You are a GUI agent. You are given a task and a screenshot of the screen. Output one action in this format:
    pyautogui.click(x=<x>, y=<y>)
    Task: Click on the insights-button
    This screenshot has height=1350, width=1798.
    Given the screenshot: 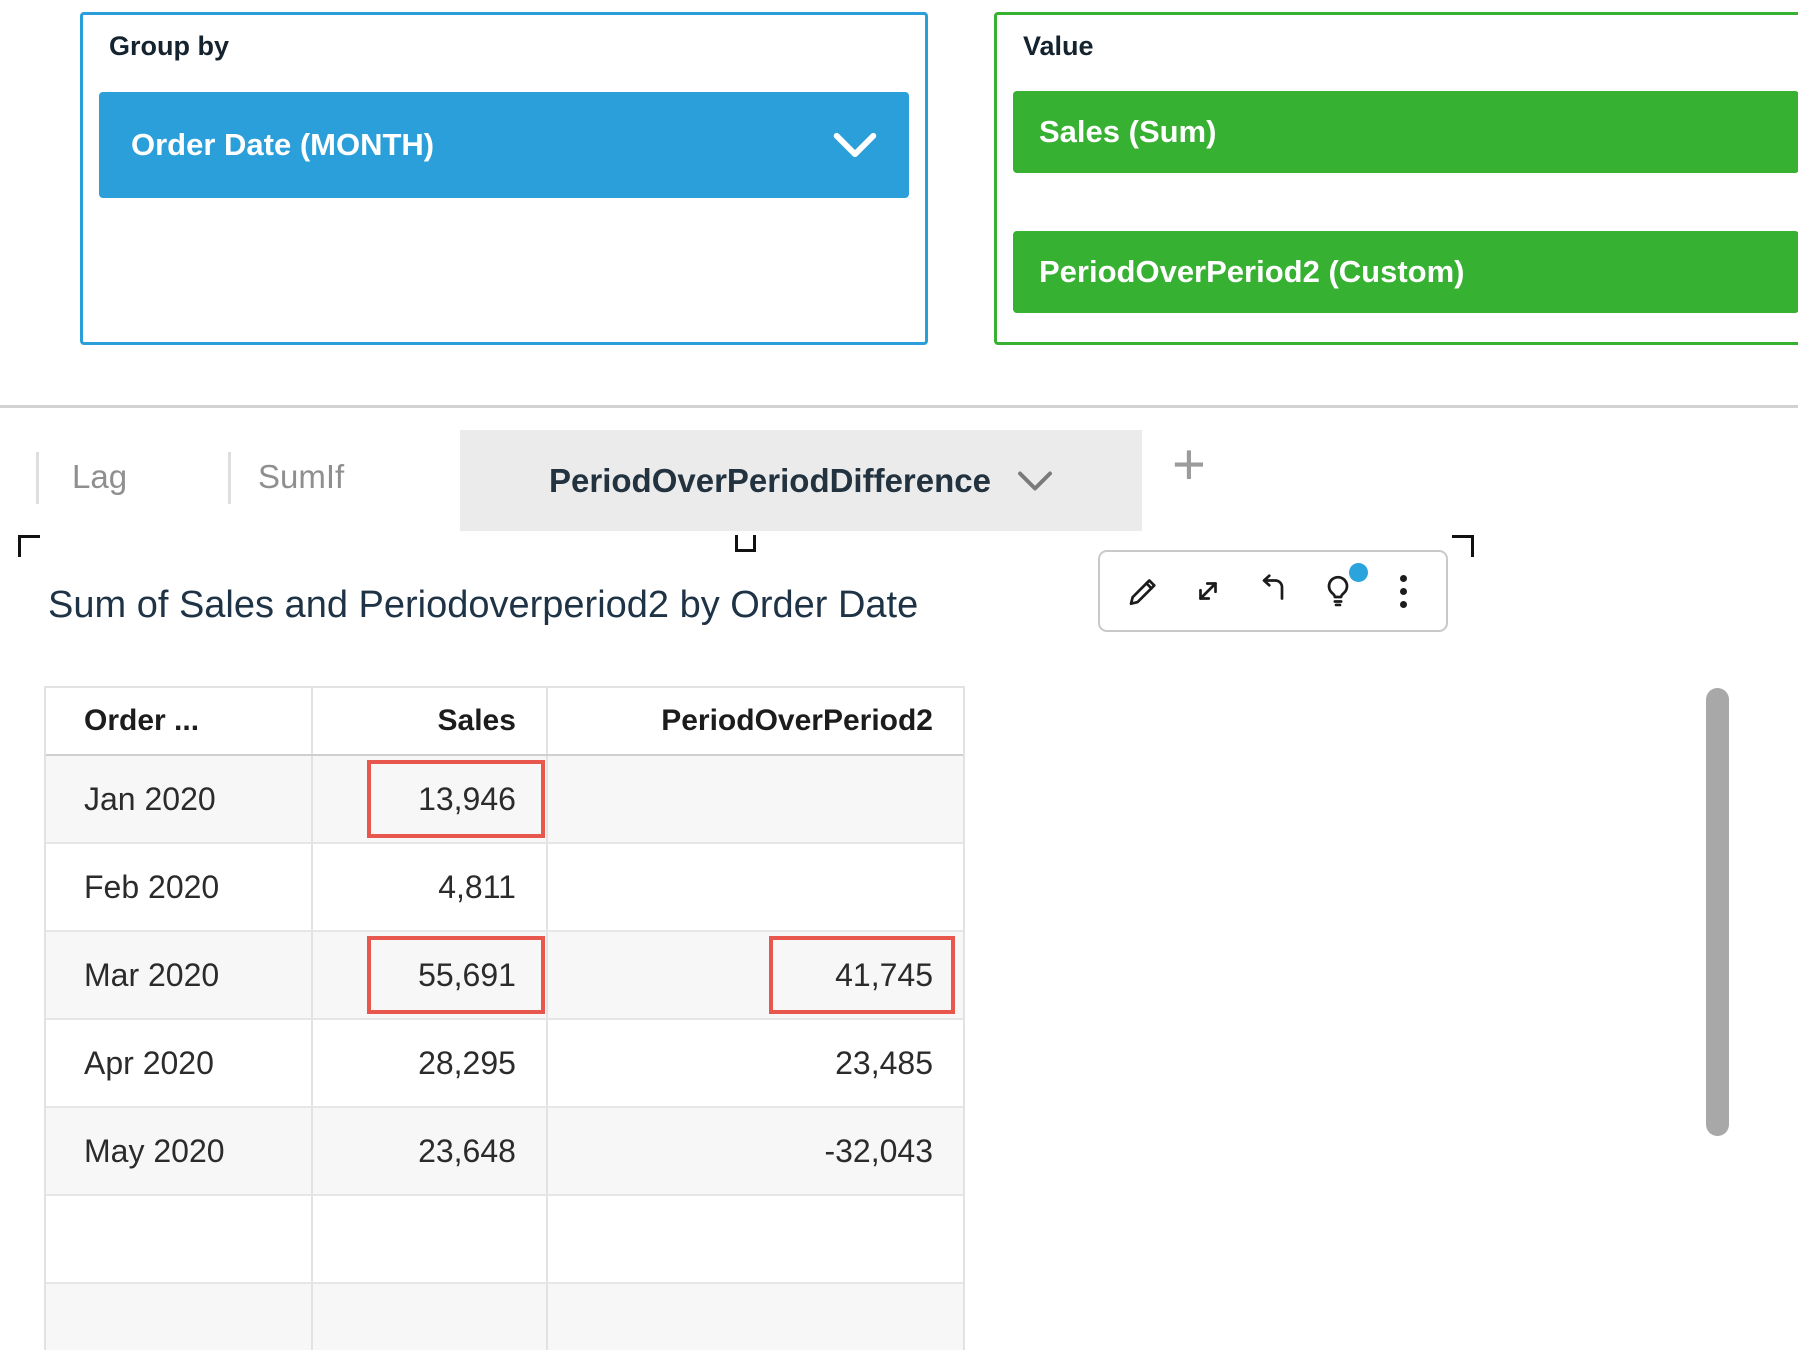 What is the action you would take?
    pyautogui.click(x=1342, y=588)
    